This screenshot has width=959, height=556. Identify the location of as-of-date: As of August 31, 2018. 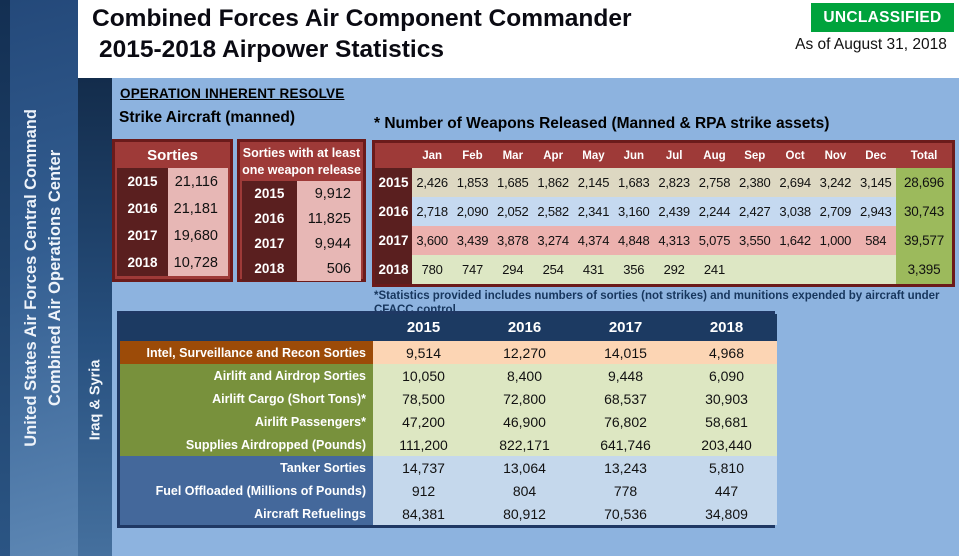
(871, 44).